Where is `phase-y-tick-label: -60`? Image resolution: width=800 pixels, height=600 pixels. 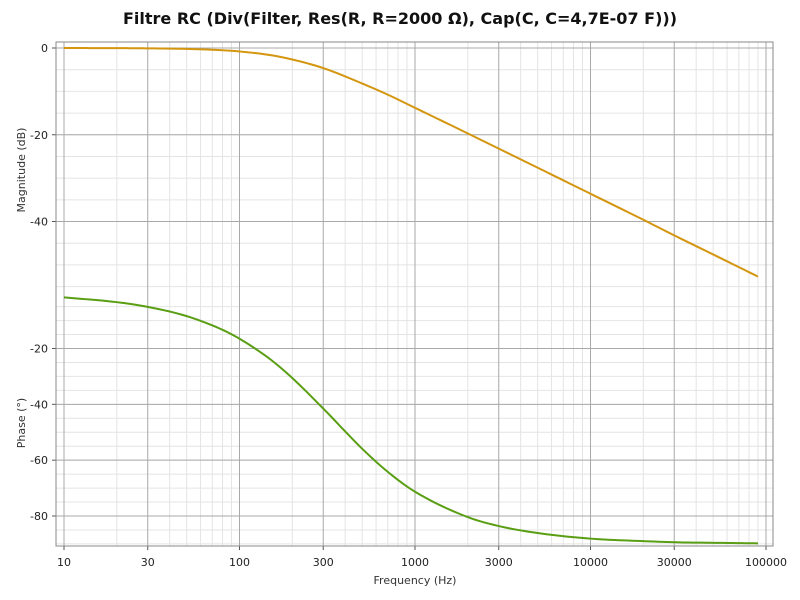 phase-y-tick-label: -60 is located at coordinates (39, 460).